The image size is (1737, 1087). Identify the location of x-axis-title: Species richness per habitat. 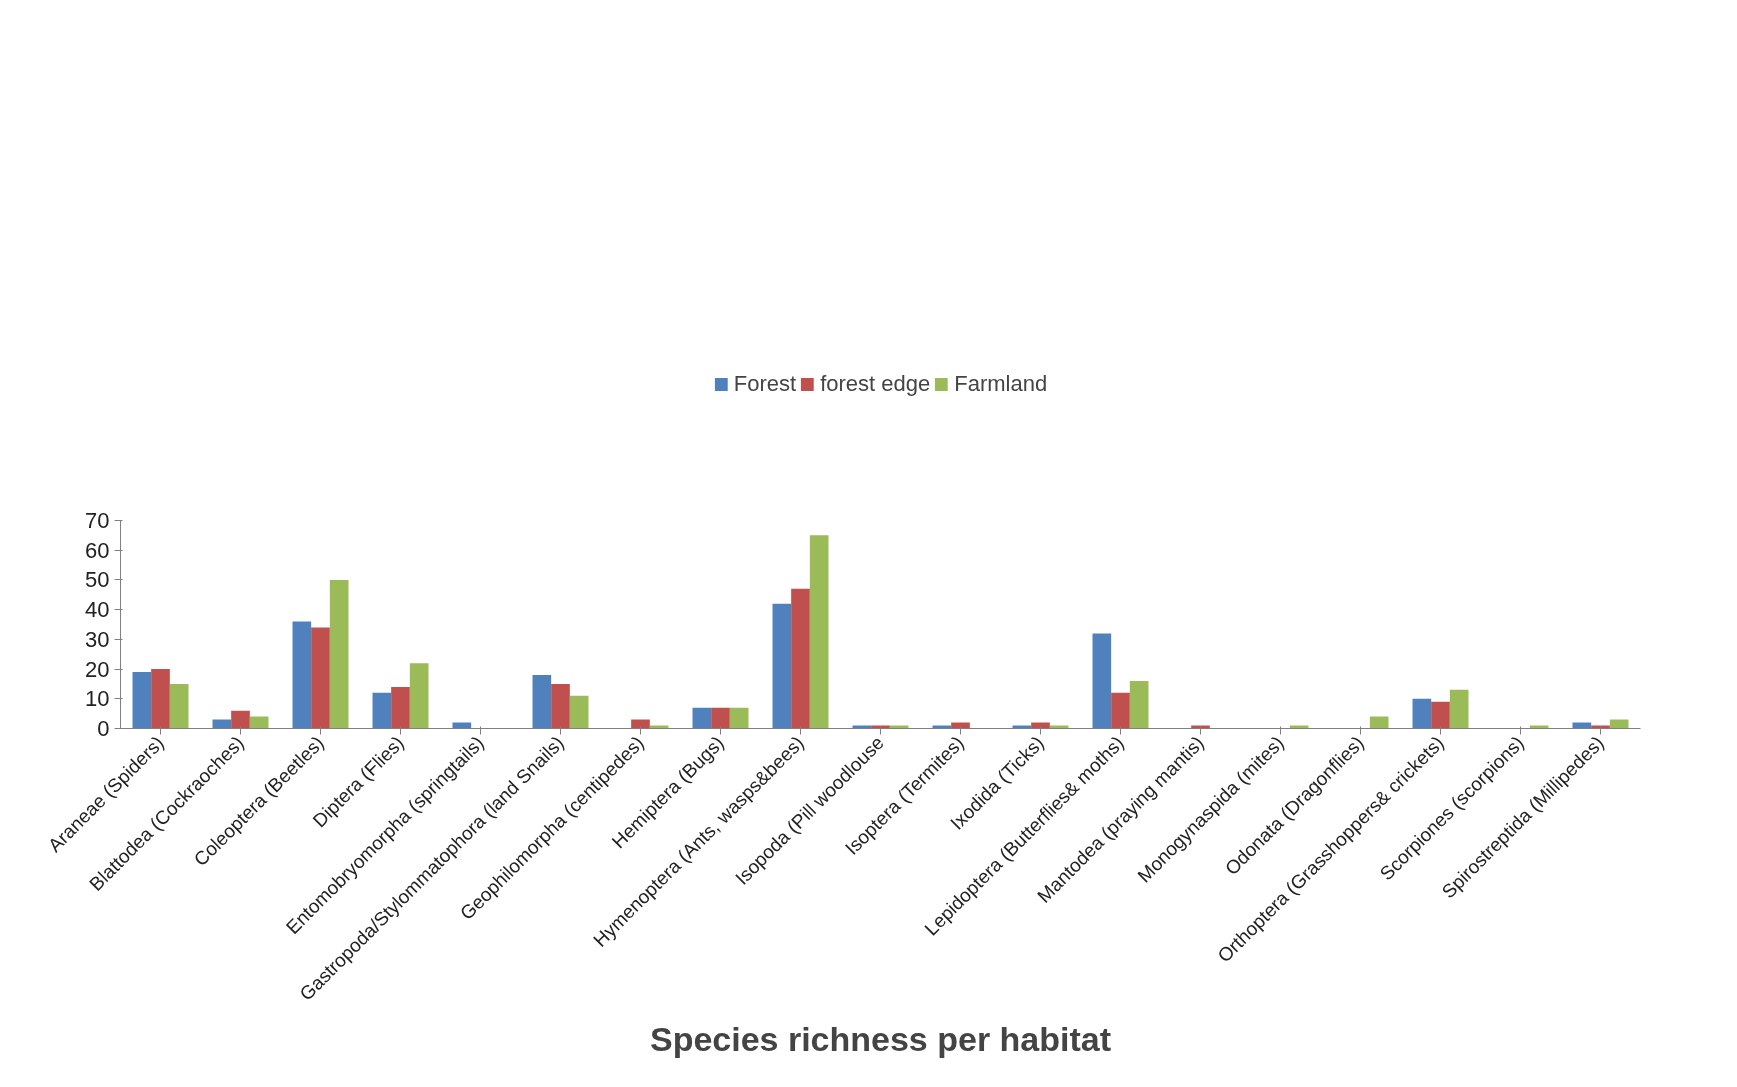
(880, 1038).